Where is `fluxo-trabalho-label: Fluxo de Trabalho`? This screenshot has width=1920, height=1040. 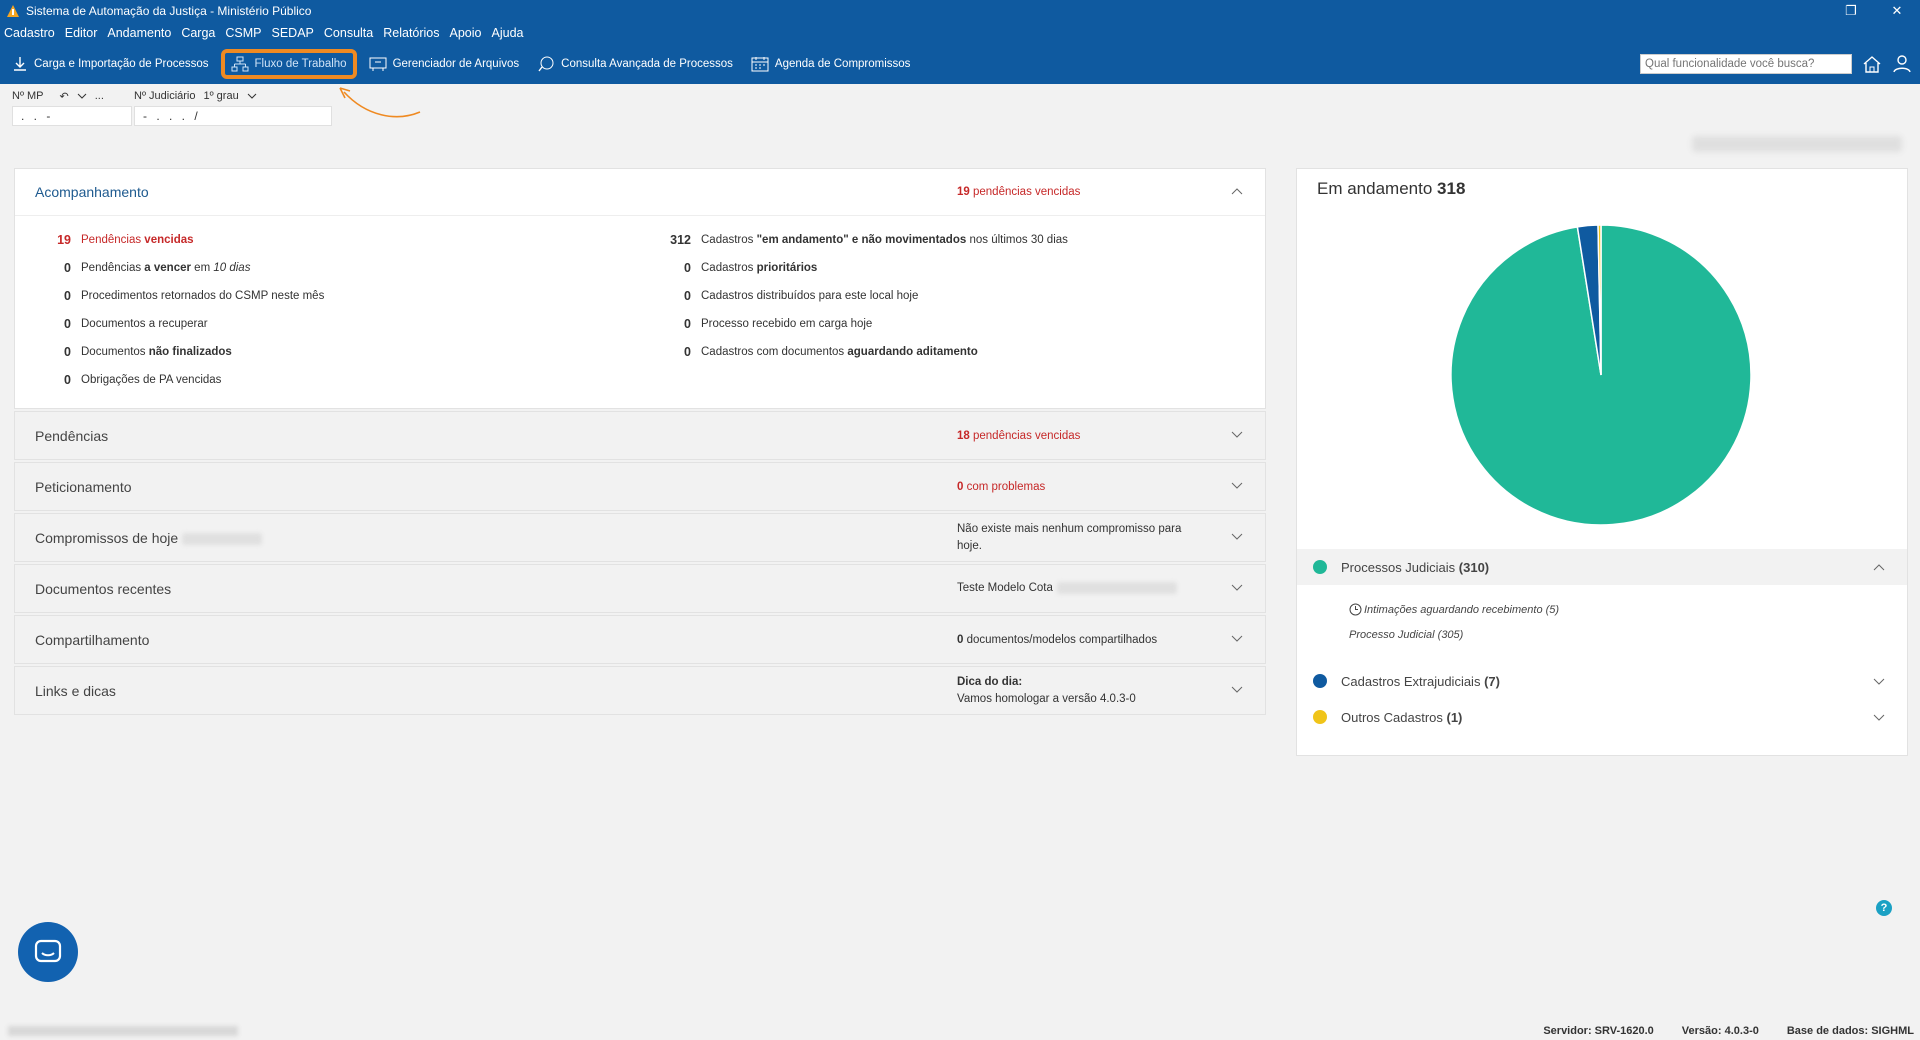 fluxo-trabalho-label: Fluxo de Trabalho is located at coordinates (300, 64).